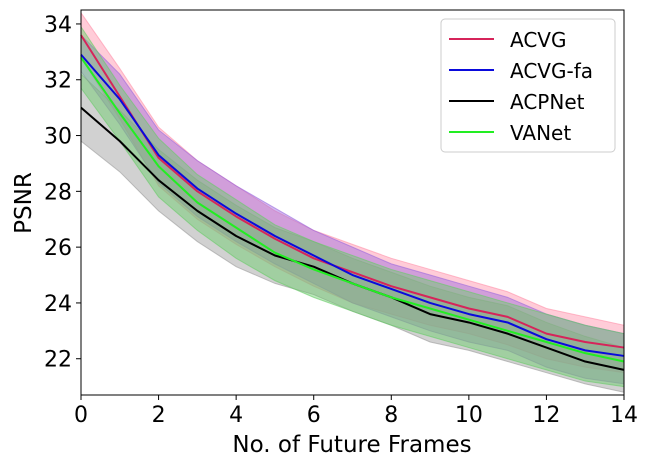  What do you see at coordinates (58, 137) in the screenshot?
I see `y-tick-label: 30` at bounding box center [58, 137].